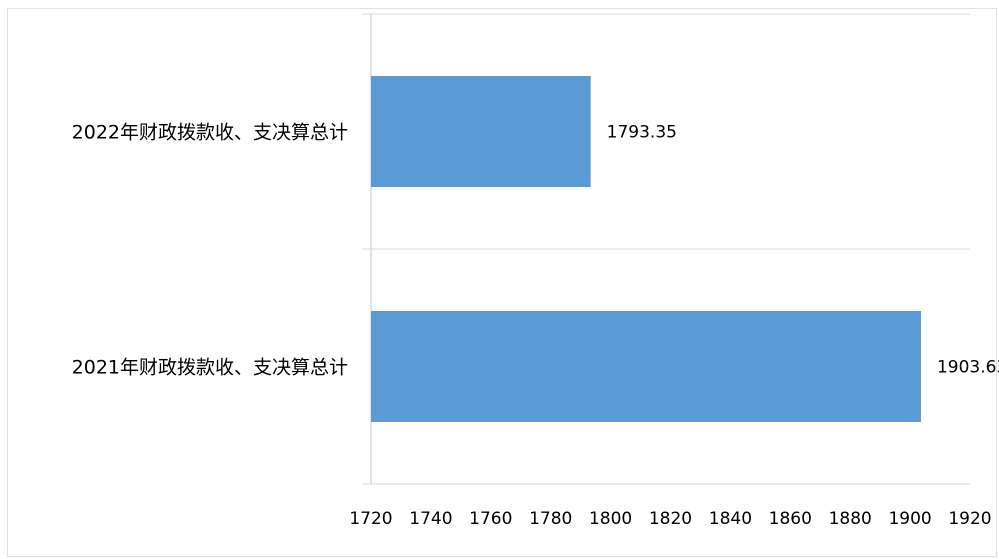  I want to click on x-tick-label: 1800, so click(610, 519).